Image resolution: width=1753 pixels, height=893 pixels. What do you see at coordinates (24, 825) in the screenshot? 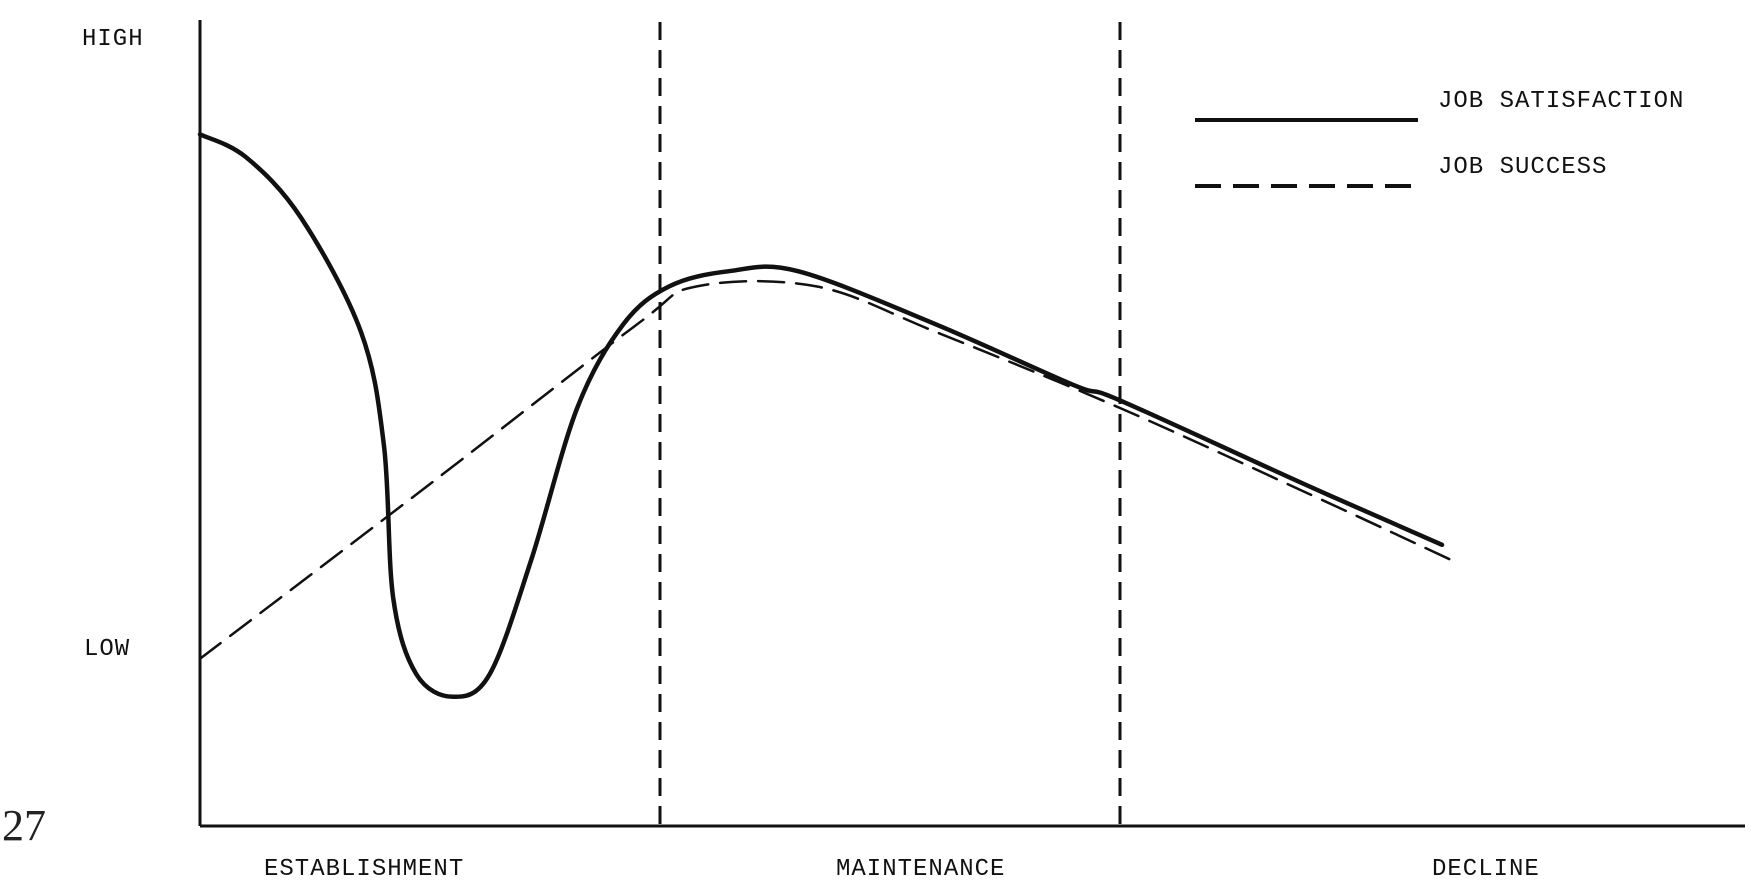
I see `page-number: 27` at bounding box center [24, 825].